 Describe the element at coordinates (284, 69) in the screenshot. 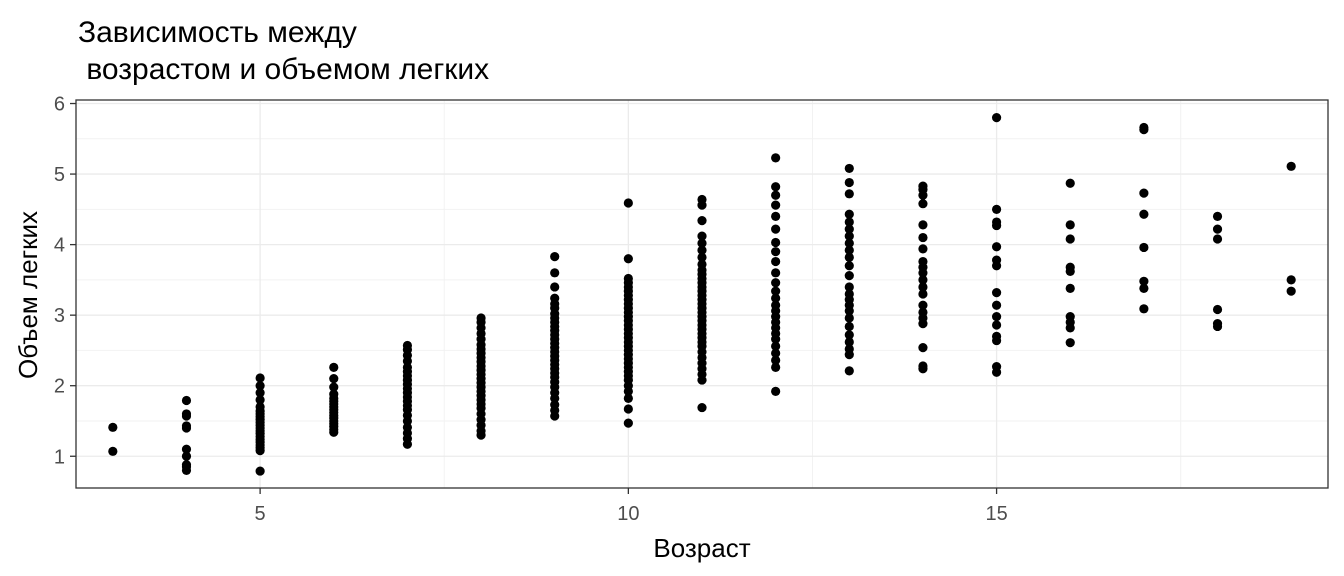

I see `chart-title-line-2: возрастом и объемом легких` at that location.